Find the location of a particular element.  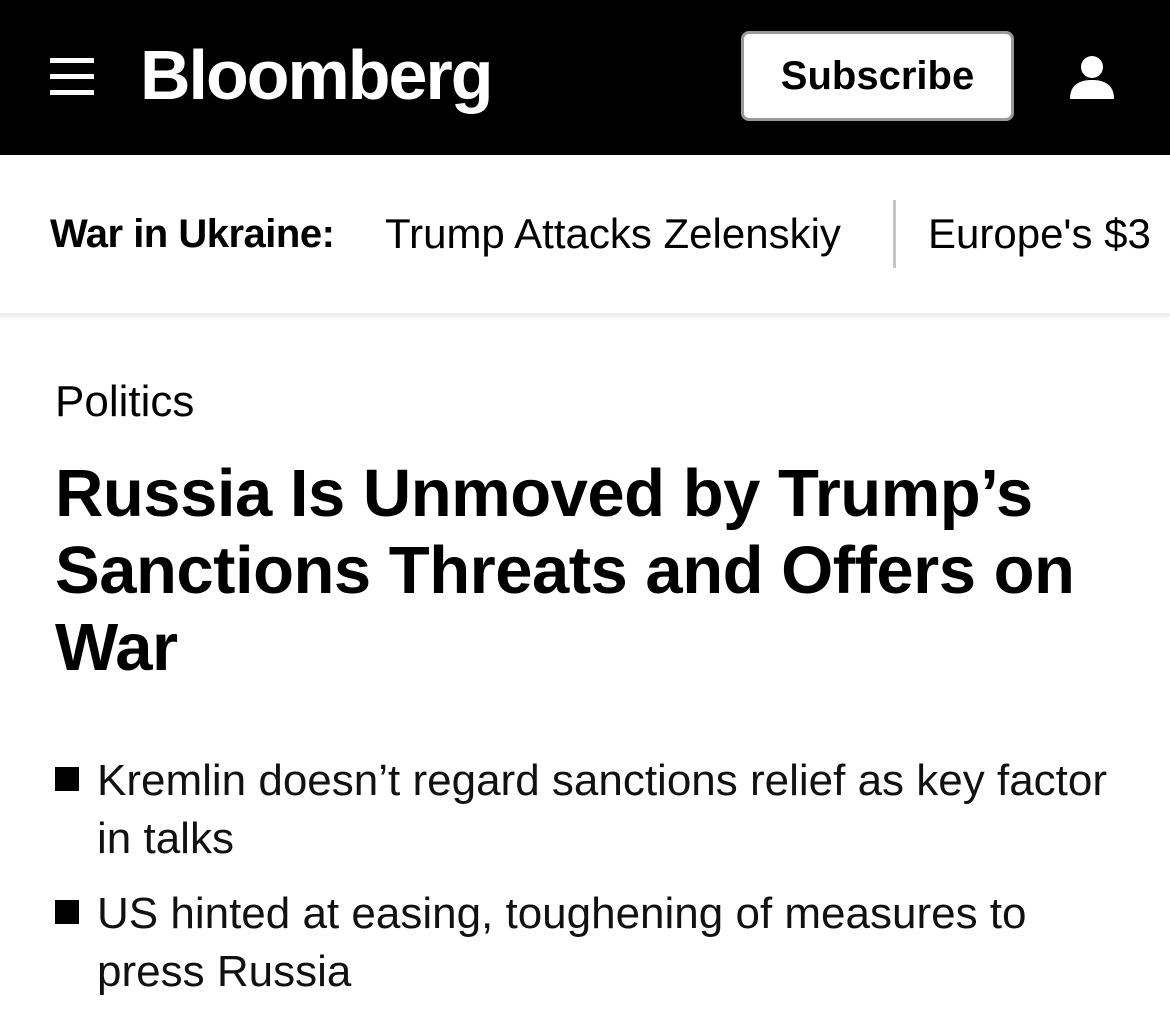

user-account-icon is located at coordinates (1092, 78).